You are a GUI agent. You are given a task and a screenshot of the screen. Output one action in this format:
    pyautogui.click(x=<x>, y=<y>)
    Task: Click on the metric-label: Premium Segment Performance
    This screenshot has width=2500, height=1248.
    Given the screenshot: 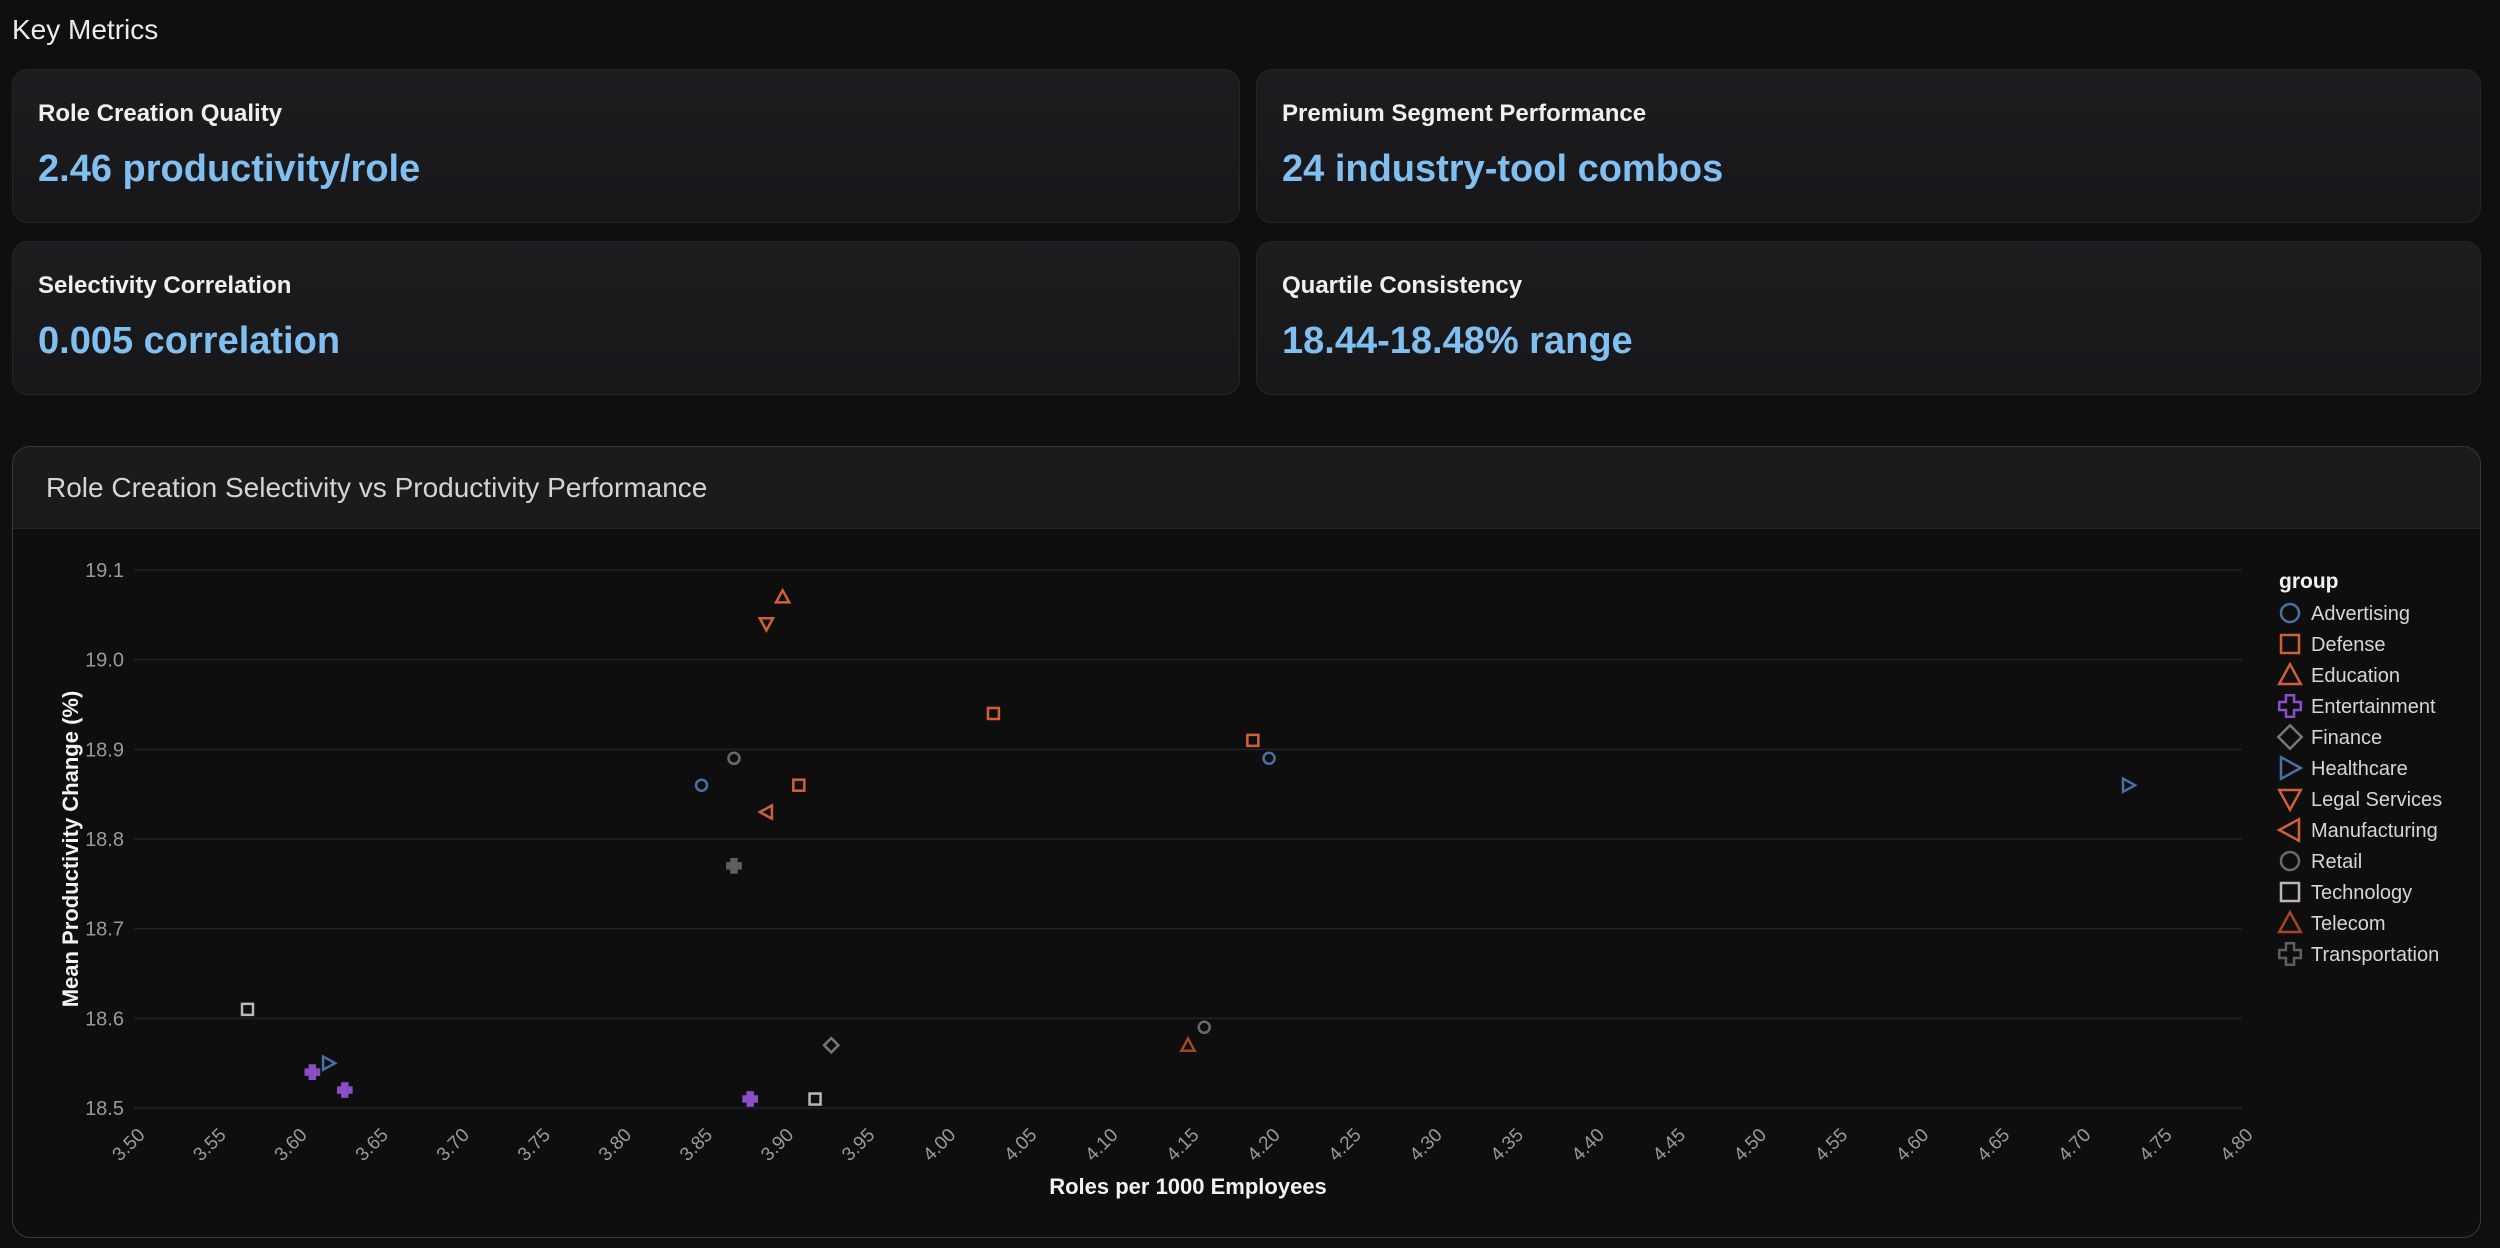 What is the action you would take?
    pyautogui.click(x=1464, y=113)
    